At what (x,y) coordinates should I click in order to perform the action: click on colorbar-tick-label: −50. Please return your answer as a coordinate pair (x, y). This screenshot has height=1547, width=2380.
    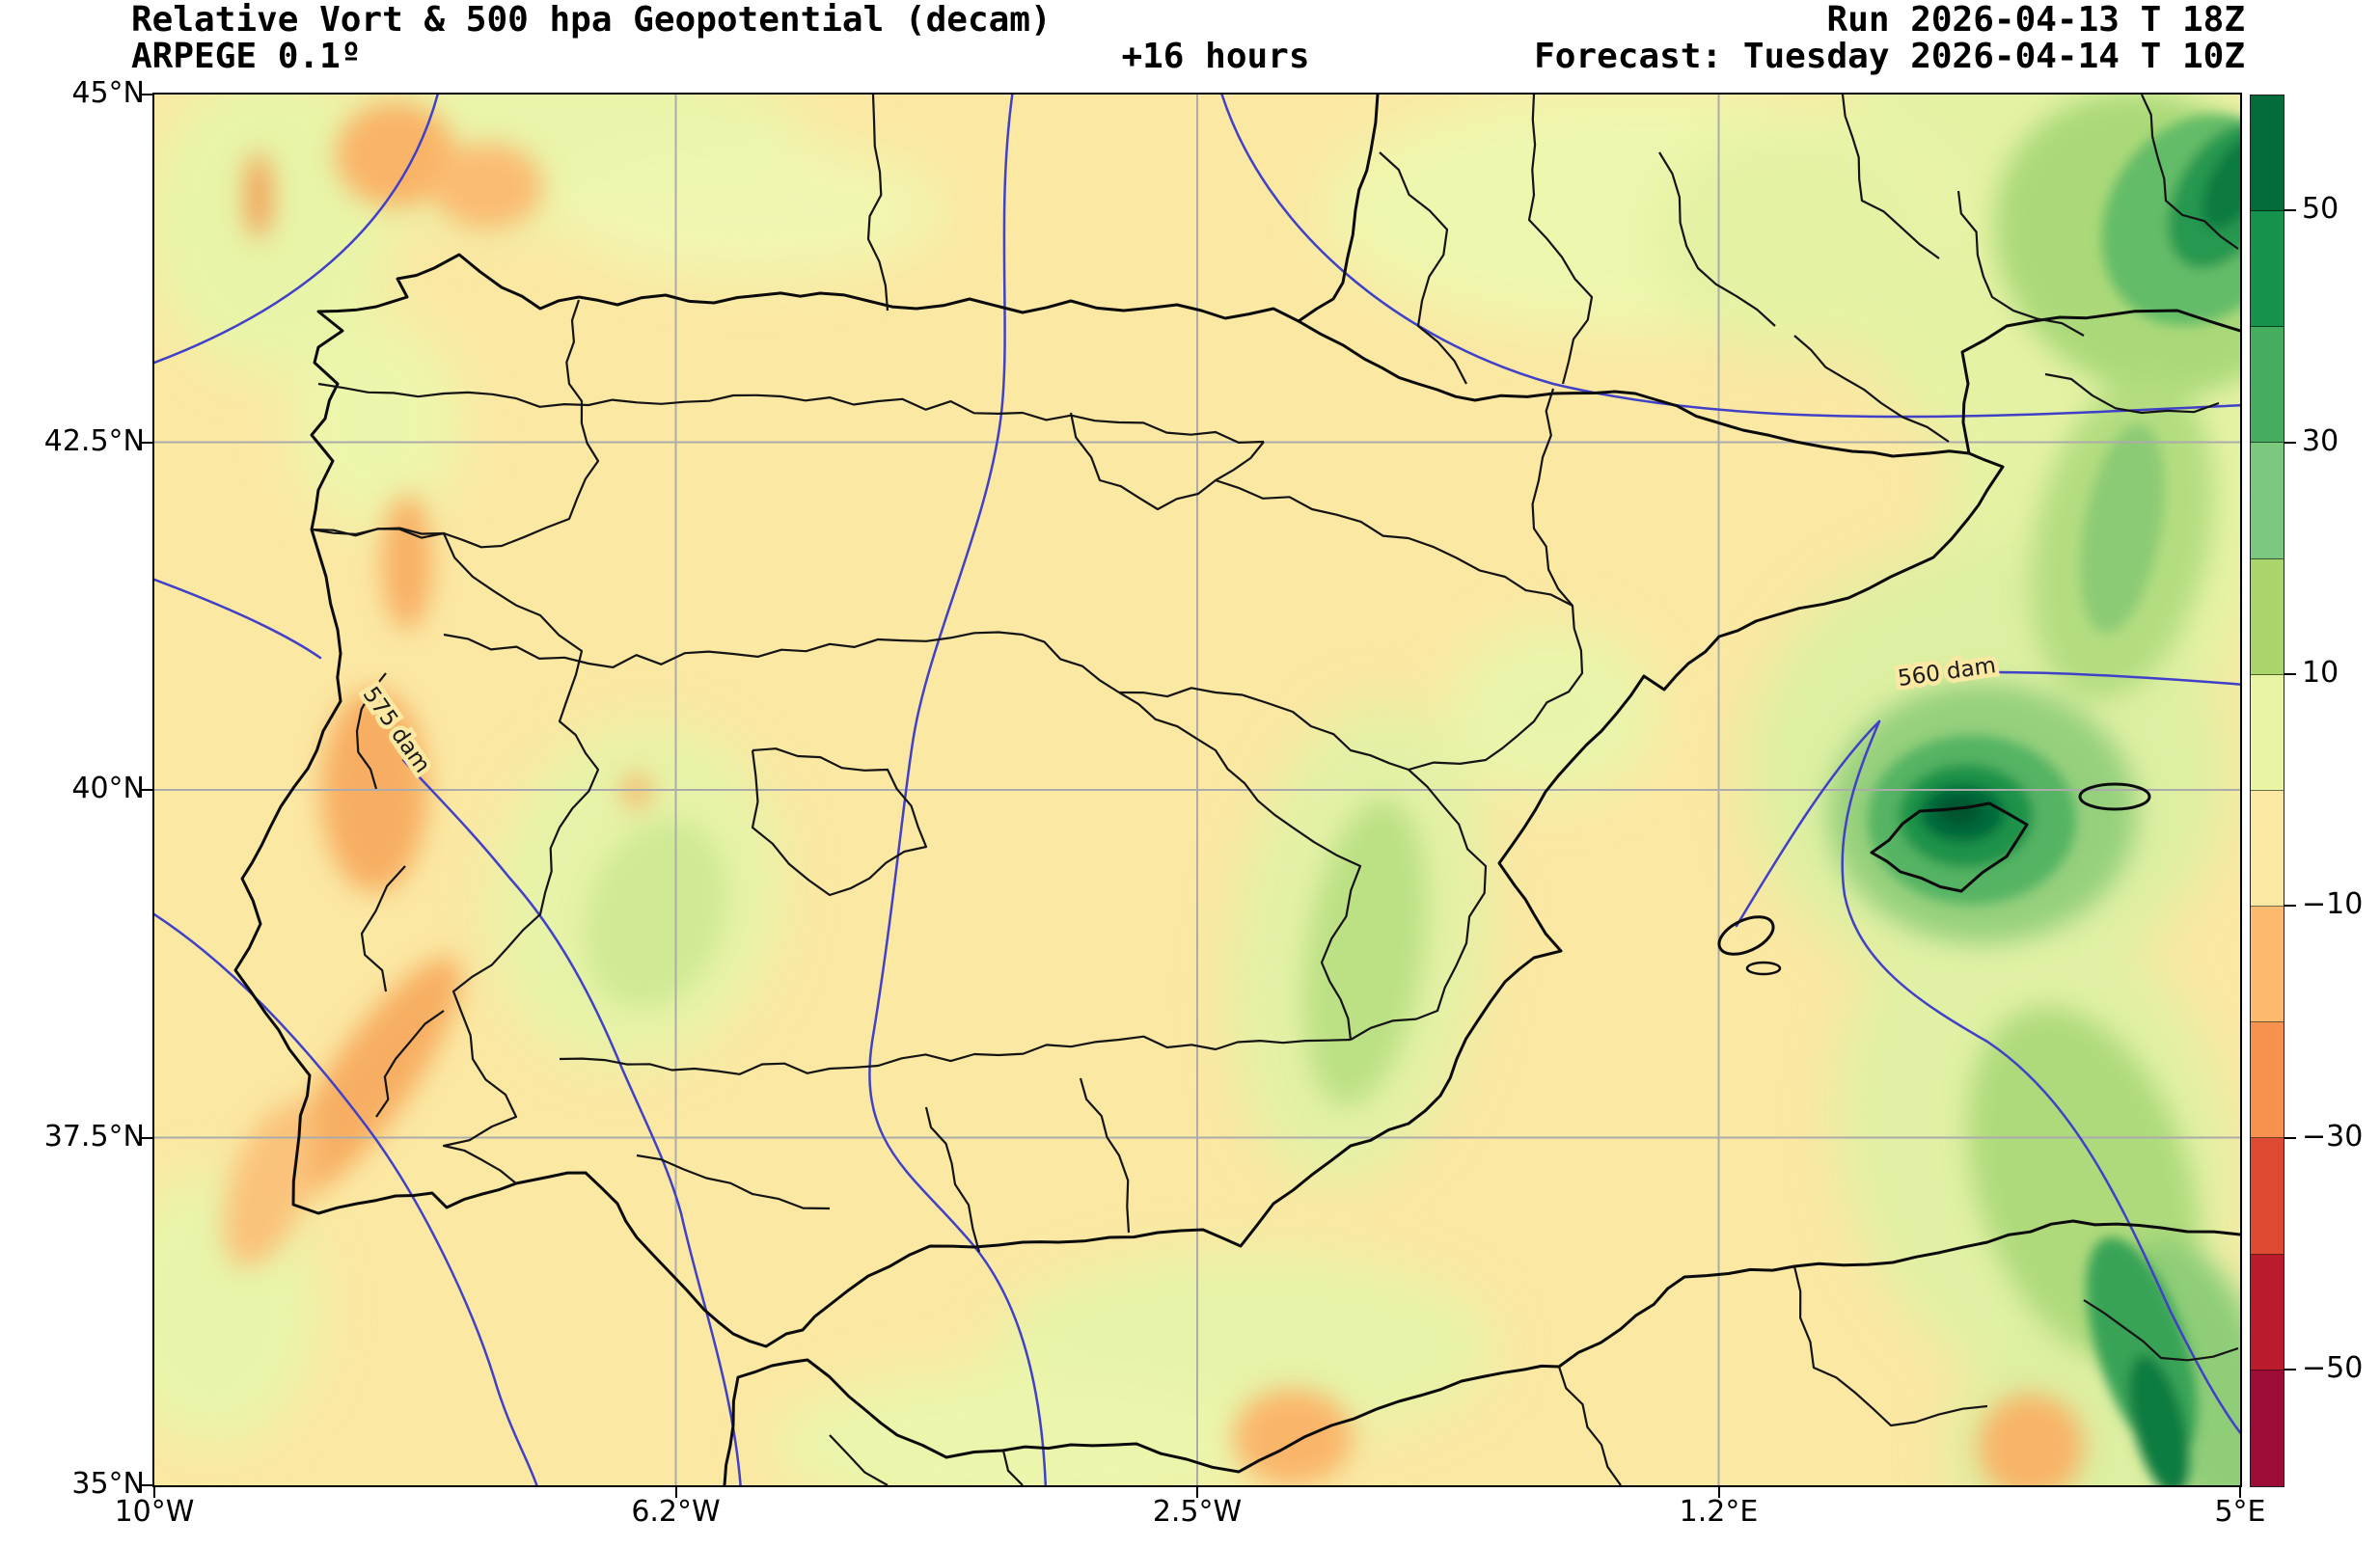
    Looking at the image, I should click on (2333, 1368).